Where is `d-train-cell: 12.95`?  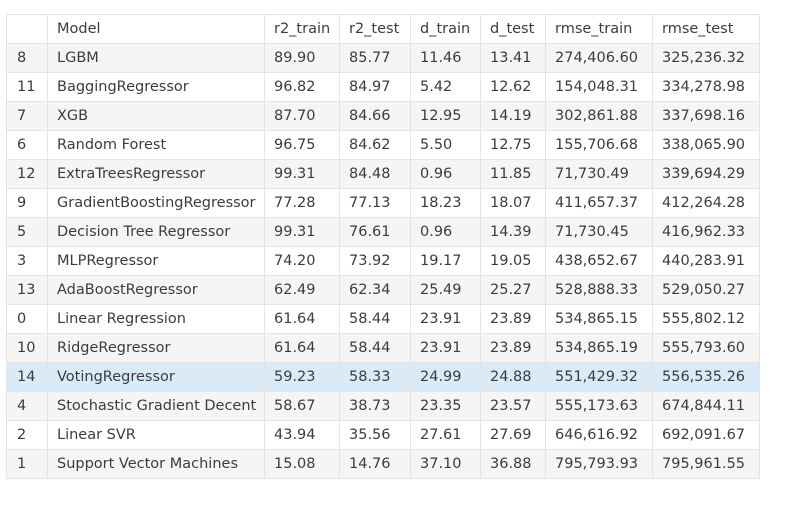 d-train-cell: 12.95 is located at coordinates (445, 116).